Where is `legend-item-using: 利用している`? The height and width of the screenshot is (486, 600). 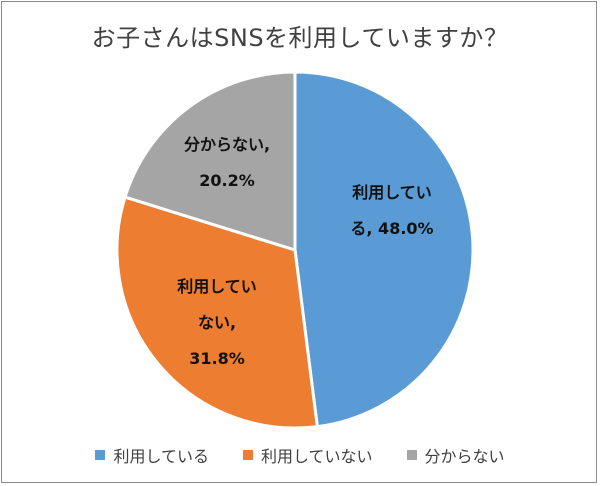 legend-item-using: 利用している is located at coordinates (152, 455).